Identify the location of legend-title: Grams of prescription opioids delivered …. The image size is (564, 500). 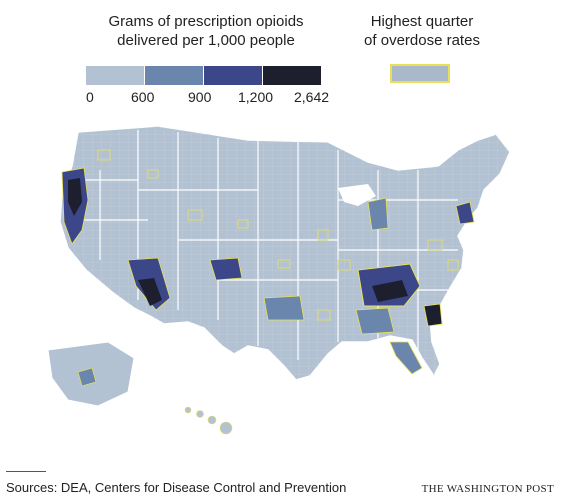
(206, 31).